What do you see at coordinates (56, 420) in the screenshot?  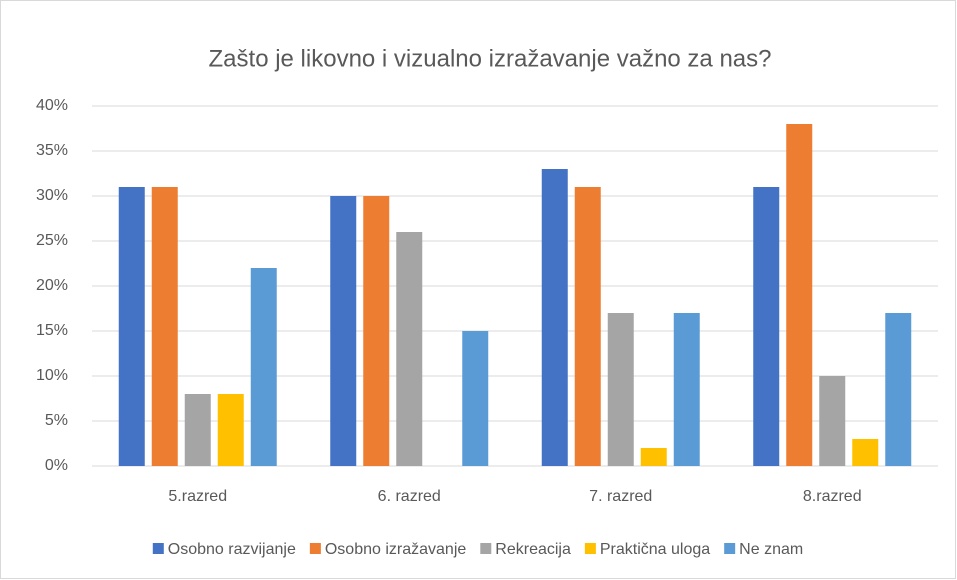 I see `y-tick-label: 5%` at bounding box center [56, 420].